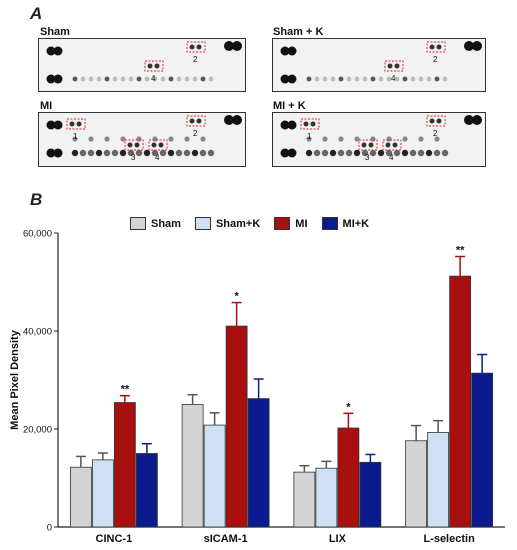 Image resolution: width=517 pixels, height=550 pixels. I want to click on legend-item-sham-k: Sham+K, so click(227, 223).